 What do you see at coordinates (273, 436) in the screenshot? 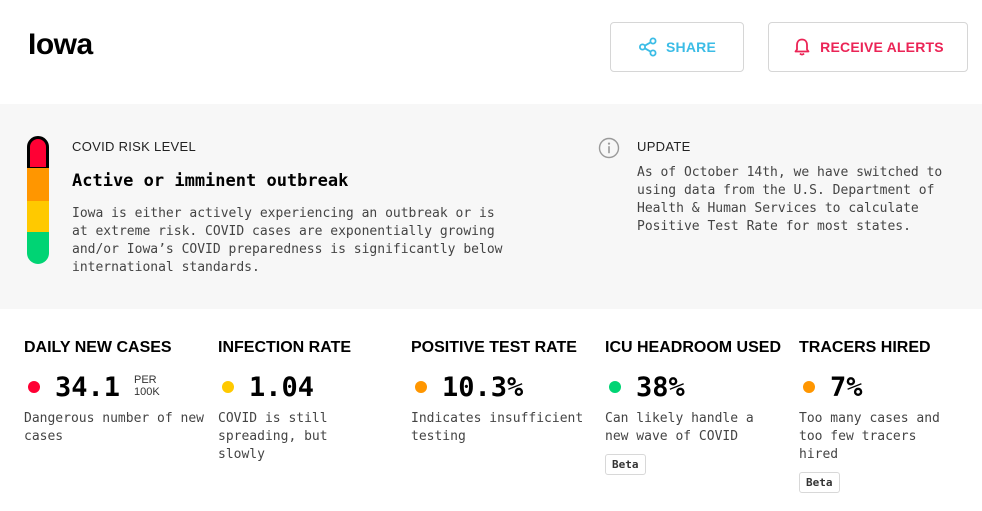
I see `metric-description: COVID is still spreading, but slowly` at bounding box center [273, 436].